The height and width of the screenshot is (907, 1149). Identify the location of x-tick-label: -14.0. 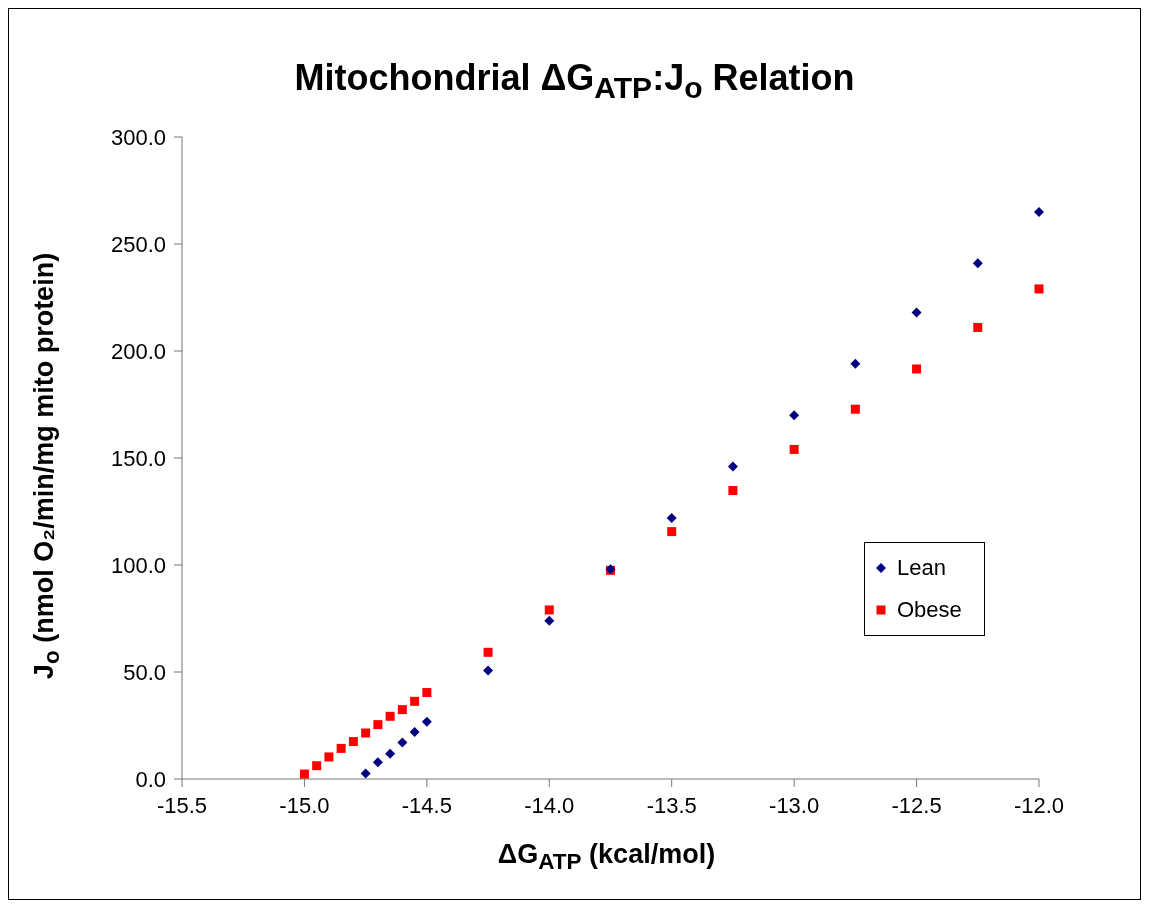
(549, 805).